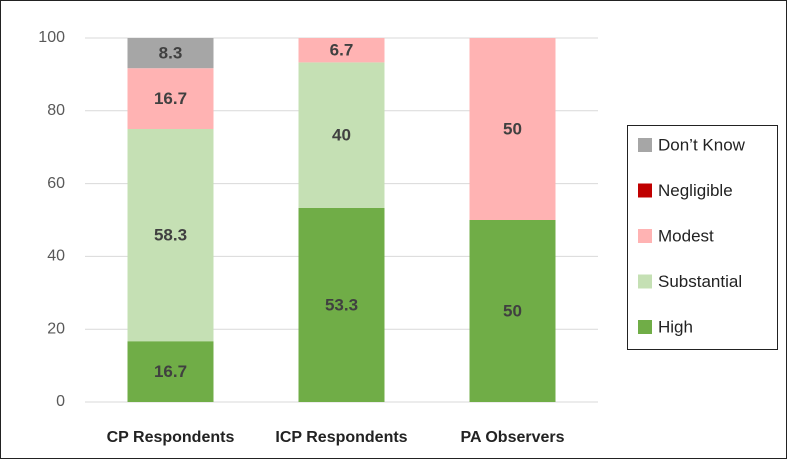  I want to click on legend-label: Don’t Know, so click(702, 144).